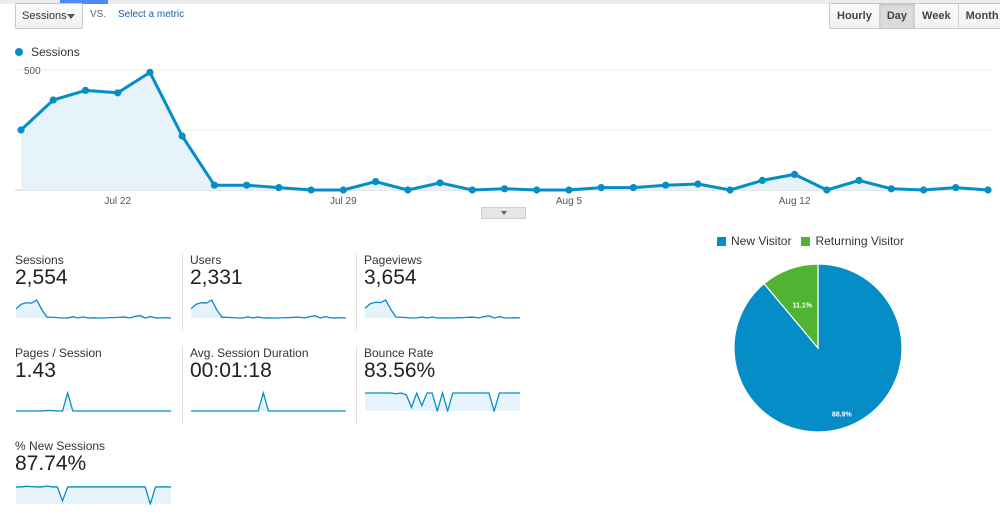  I want to click on metric-tile-label: % New Sessions, so click(60, 446).